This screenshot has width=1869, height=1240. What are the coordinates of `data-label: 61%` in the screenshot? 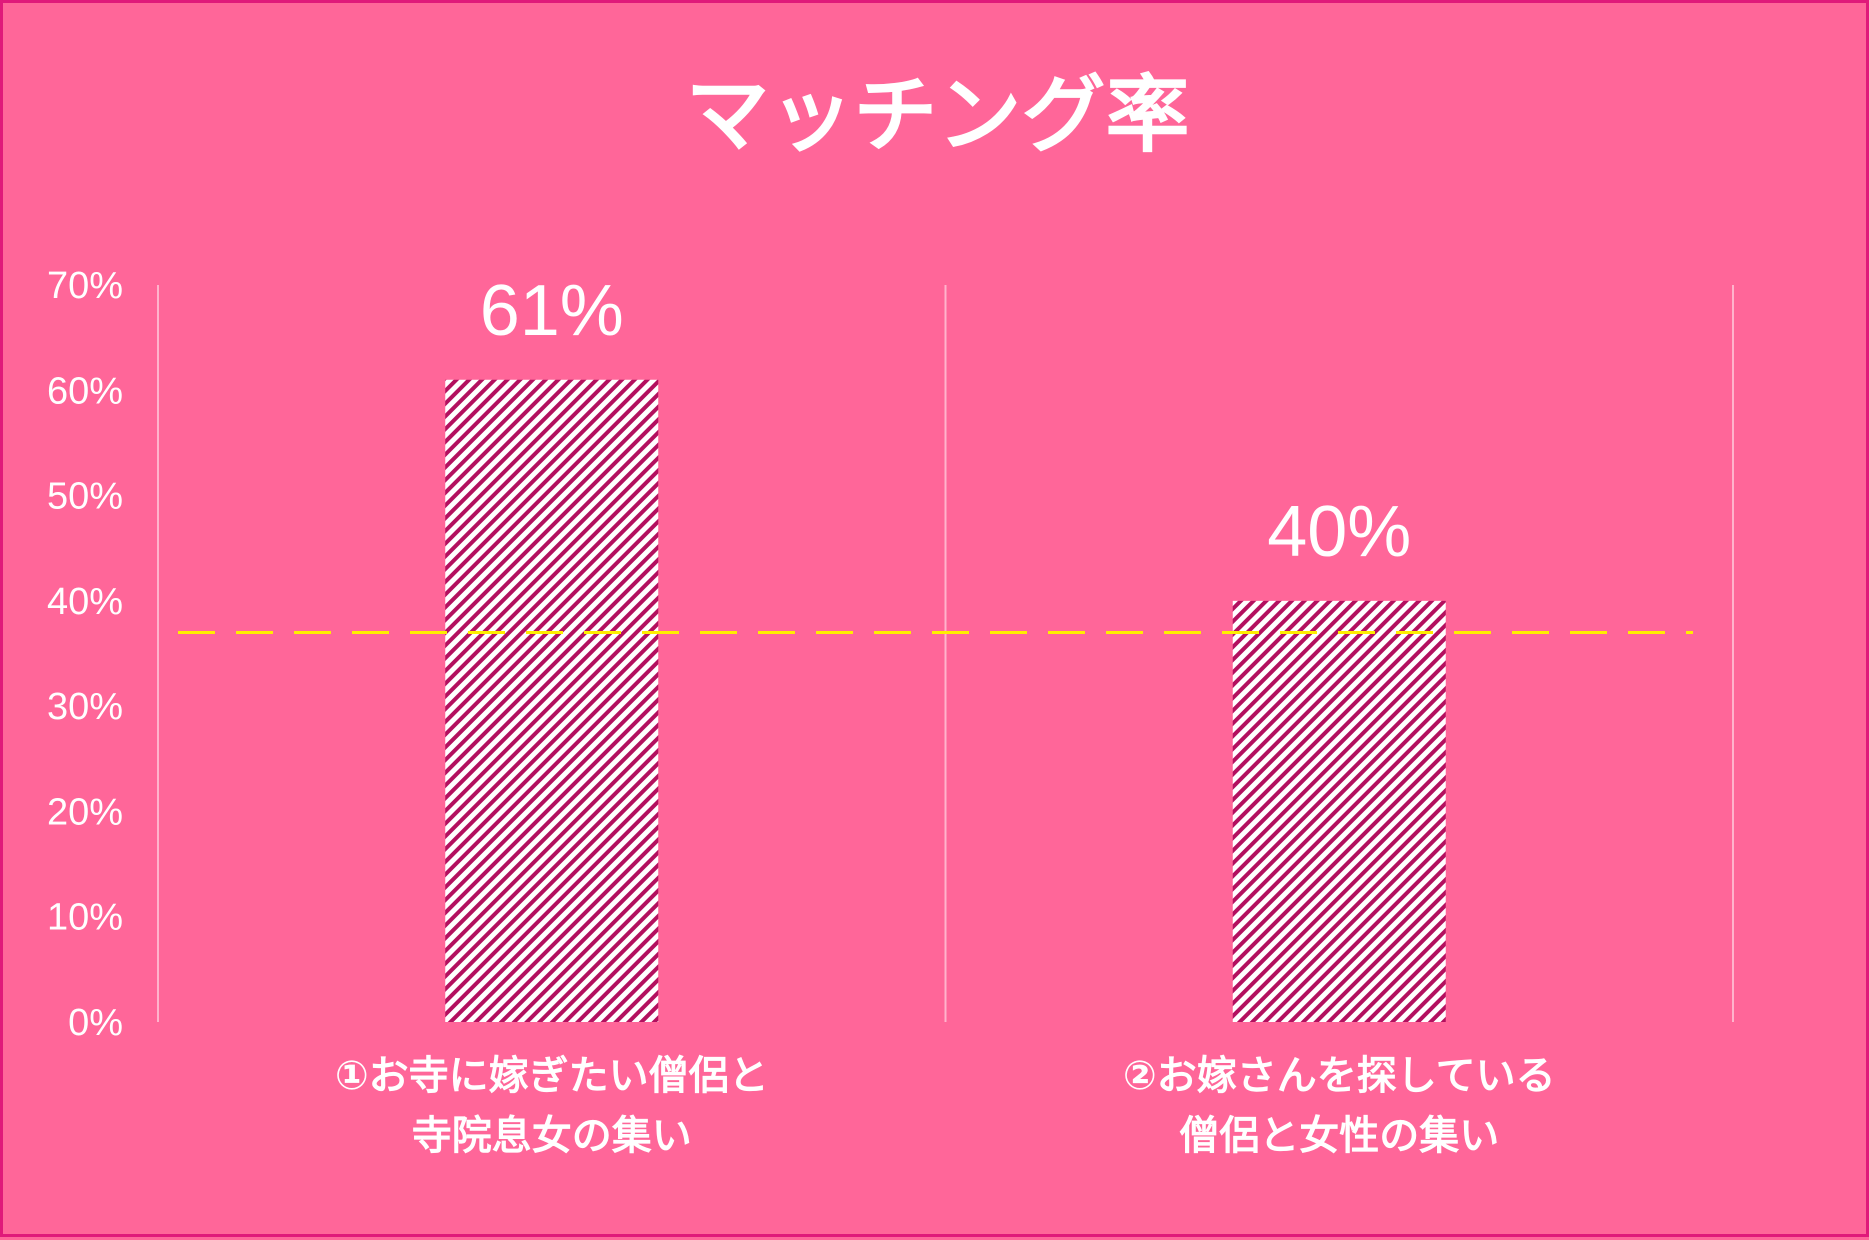 It's located at (552, 311).